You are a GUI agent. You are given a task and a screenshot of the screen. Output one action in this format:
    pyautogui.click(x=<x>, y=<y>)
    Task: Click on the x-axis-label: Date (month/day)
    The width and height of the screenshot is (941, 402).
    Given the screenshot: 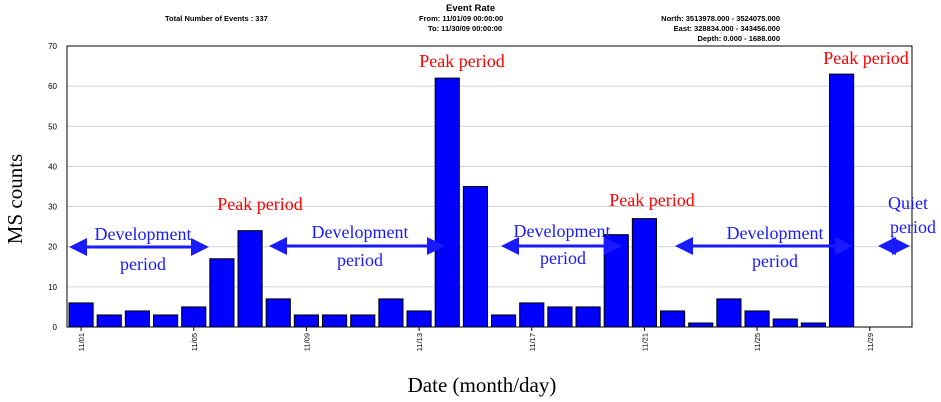 What is the action you would take?
    pyautogui.click(x=482, y=385)
    